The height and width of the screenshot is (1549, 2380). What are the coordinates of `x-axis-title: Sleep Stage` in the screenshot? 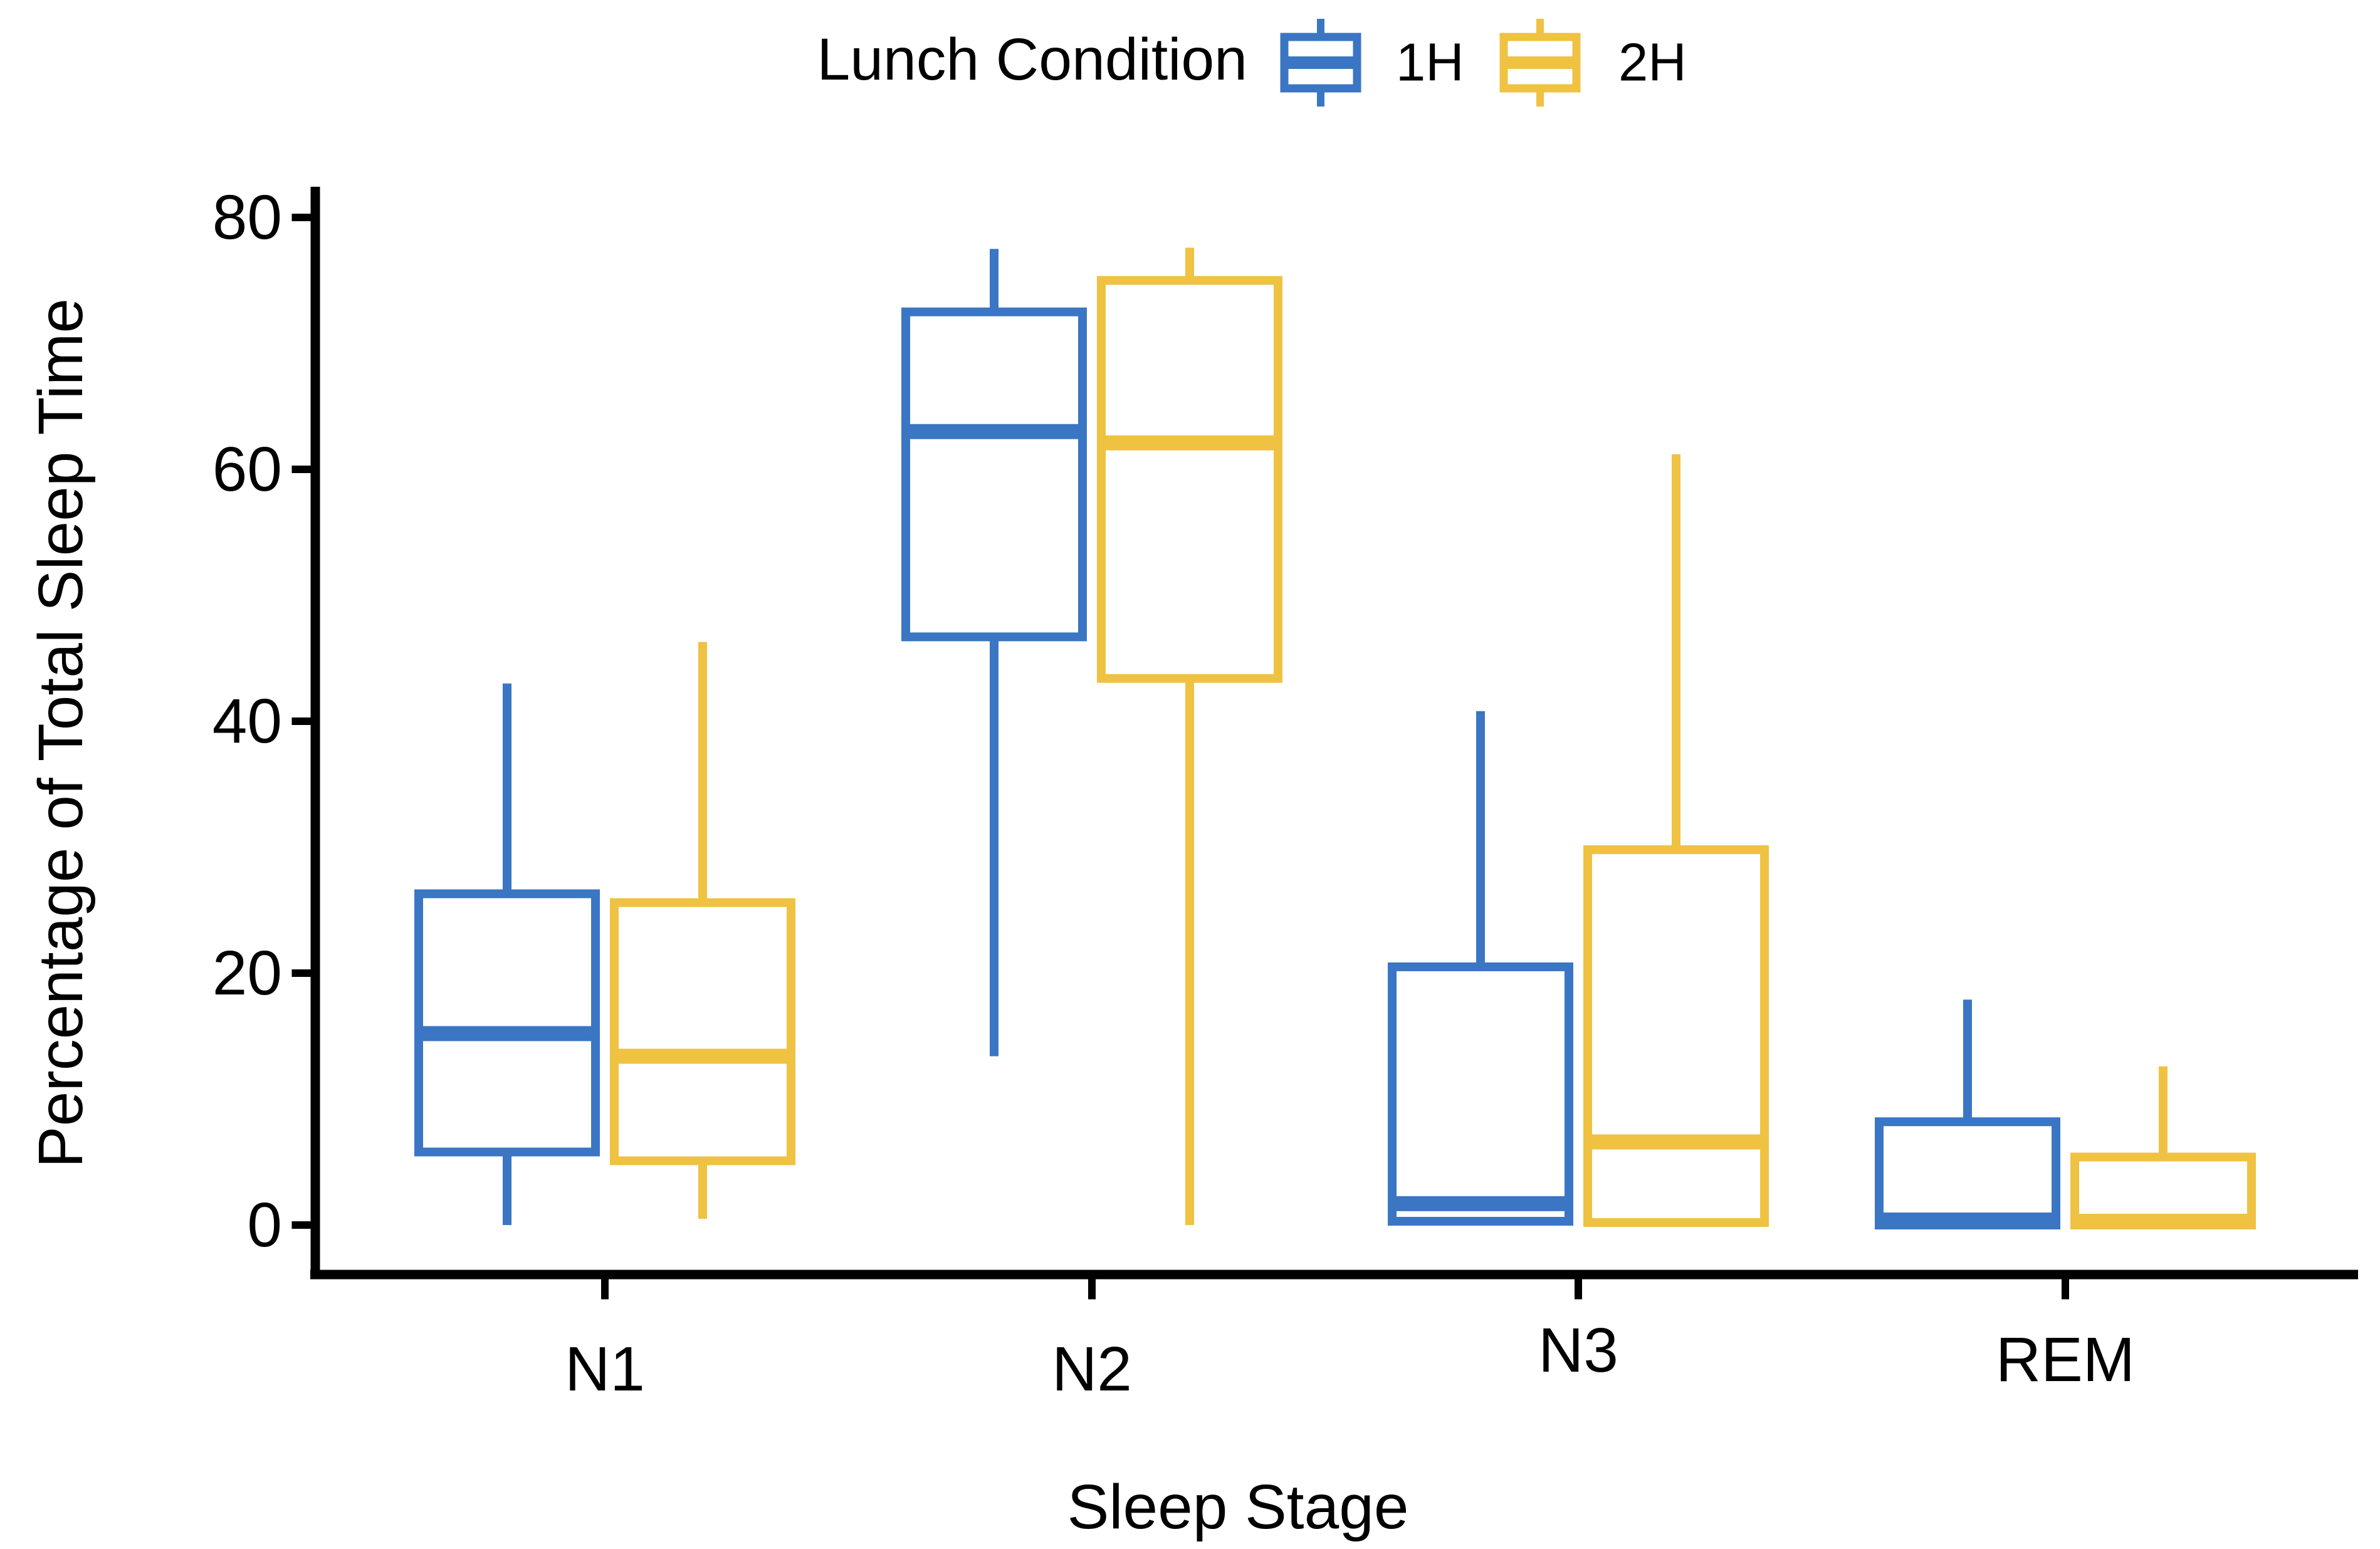 It's located at (1238, 1507).